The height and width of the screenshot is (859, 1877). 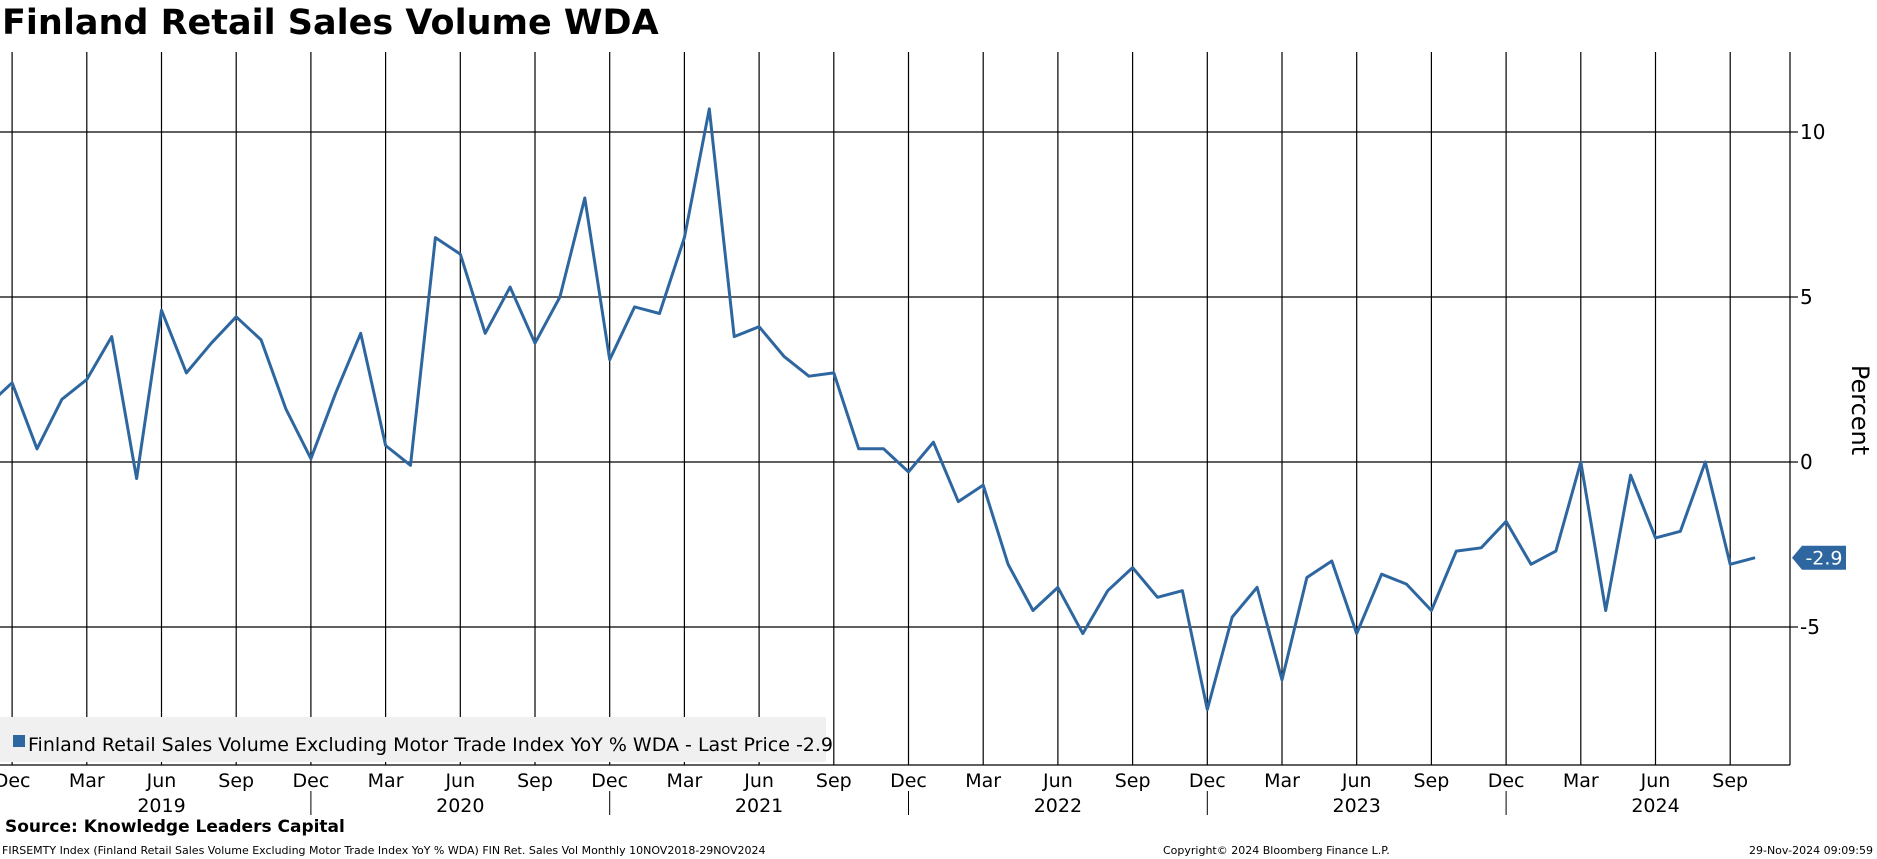 What do you see at coordinates (19, 741) in the screenshot?
I see `legend-swatch` at bounding box center [19, 741].